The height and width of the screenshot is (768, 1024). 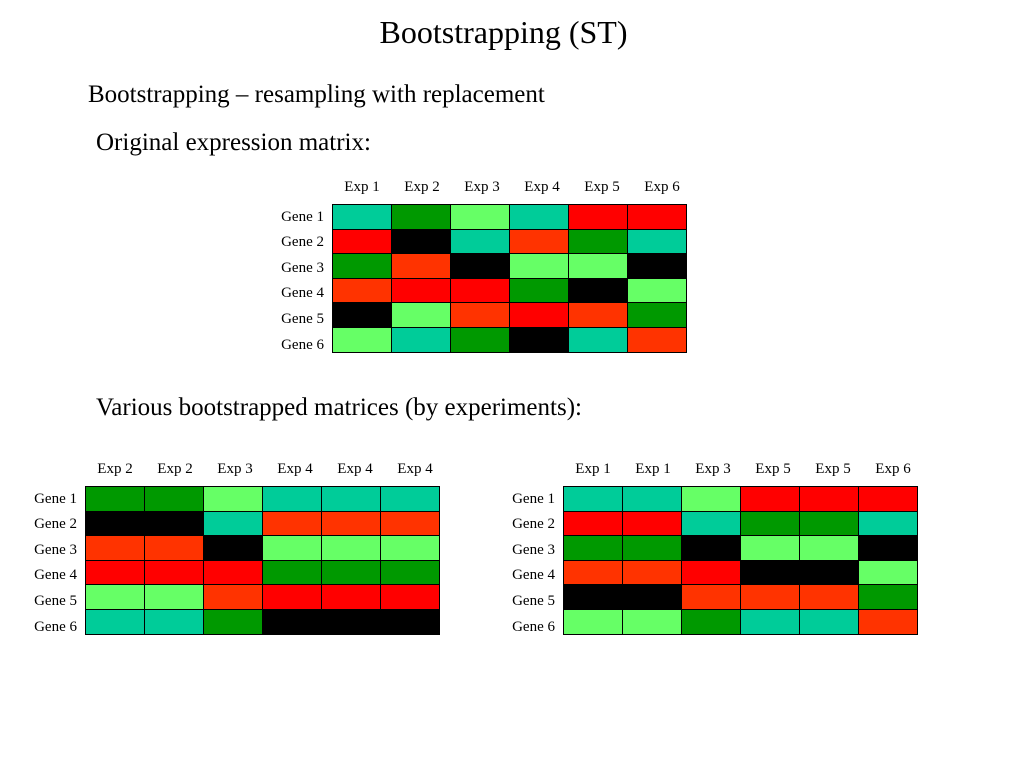 I want to click on column-label: Exp 3, so click(x=713, y=469).